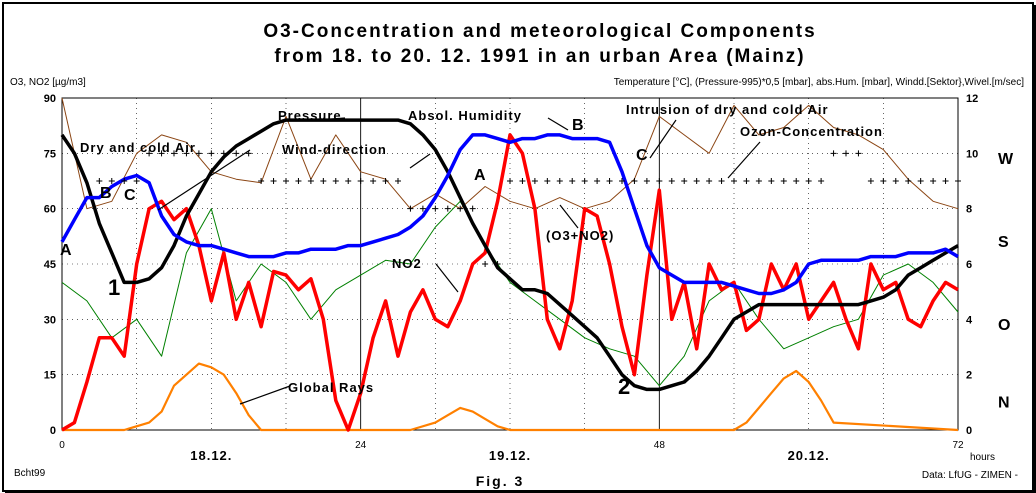  I want to click on annotation-dry-cold: Dry and cold Air, so click(138, 147).